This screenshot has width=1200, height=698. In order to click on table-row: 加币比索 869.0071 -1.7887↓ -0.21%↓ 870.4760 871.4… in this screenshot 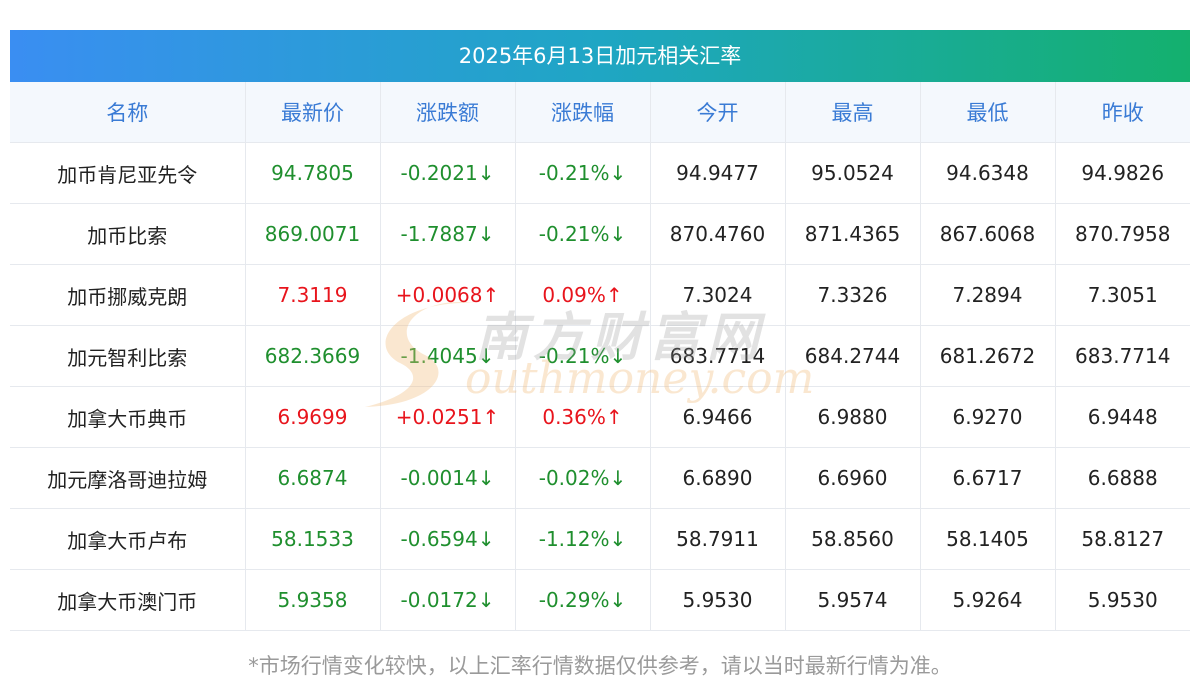, I will do `click(600, 234)`.